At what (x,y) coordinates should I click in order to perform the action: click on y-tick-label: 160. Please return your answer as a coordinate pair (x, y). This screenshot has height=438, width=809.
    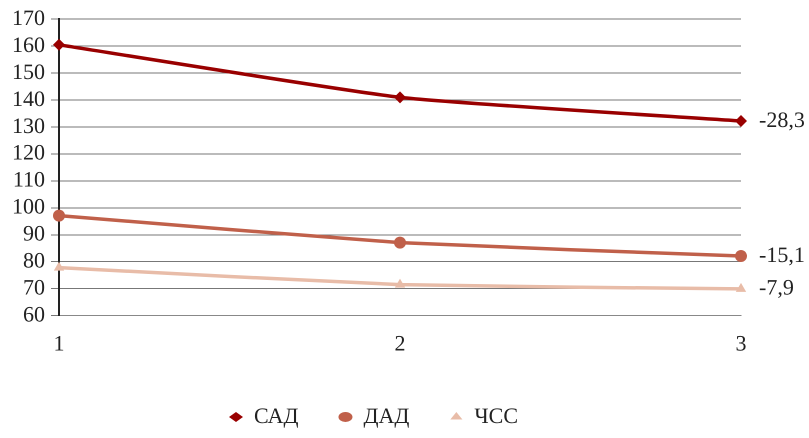
    Looking at the image, I should click on (28, 44).